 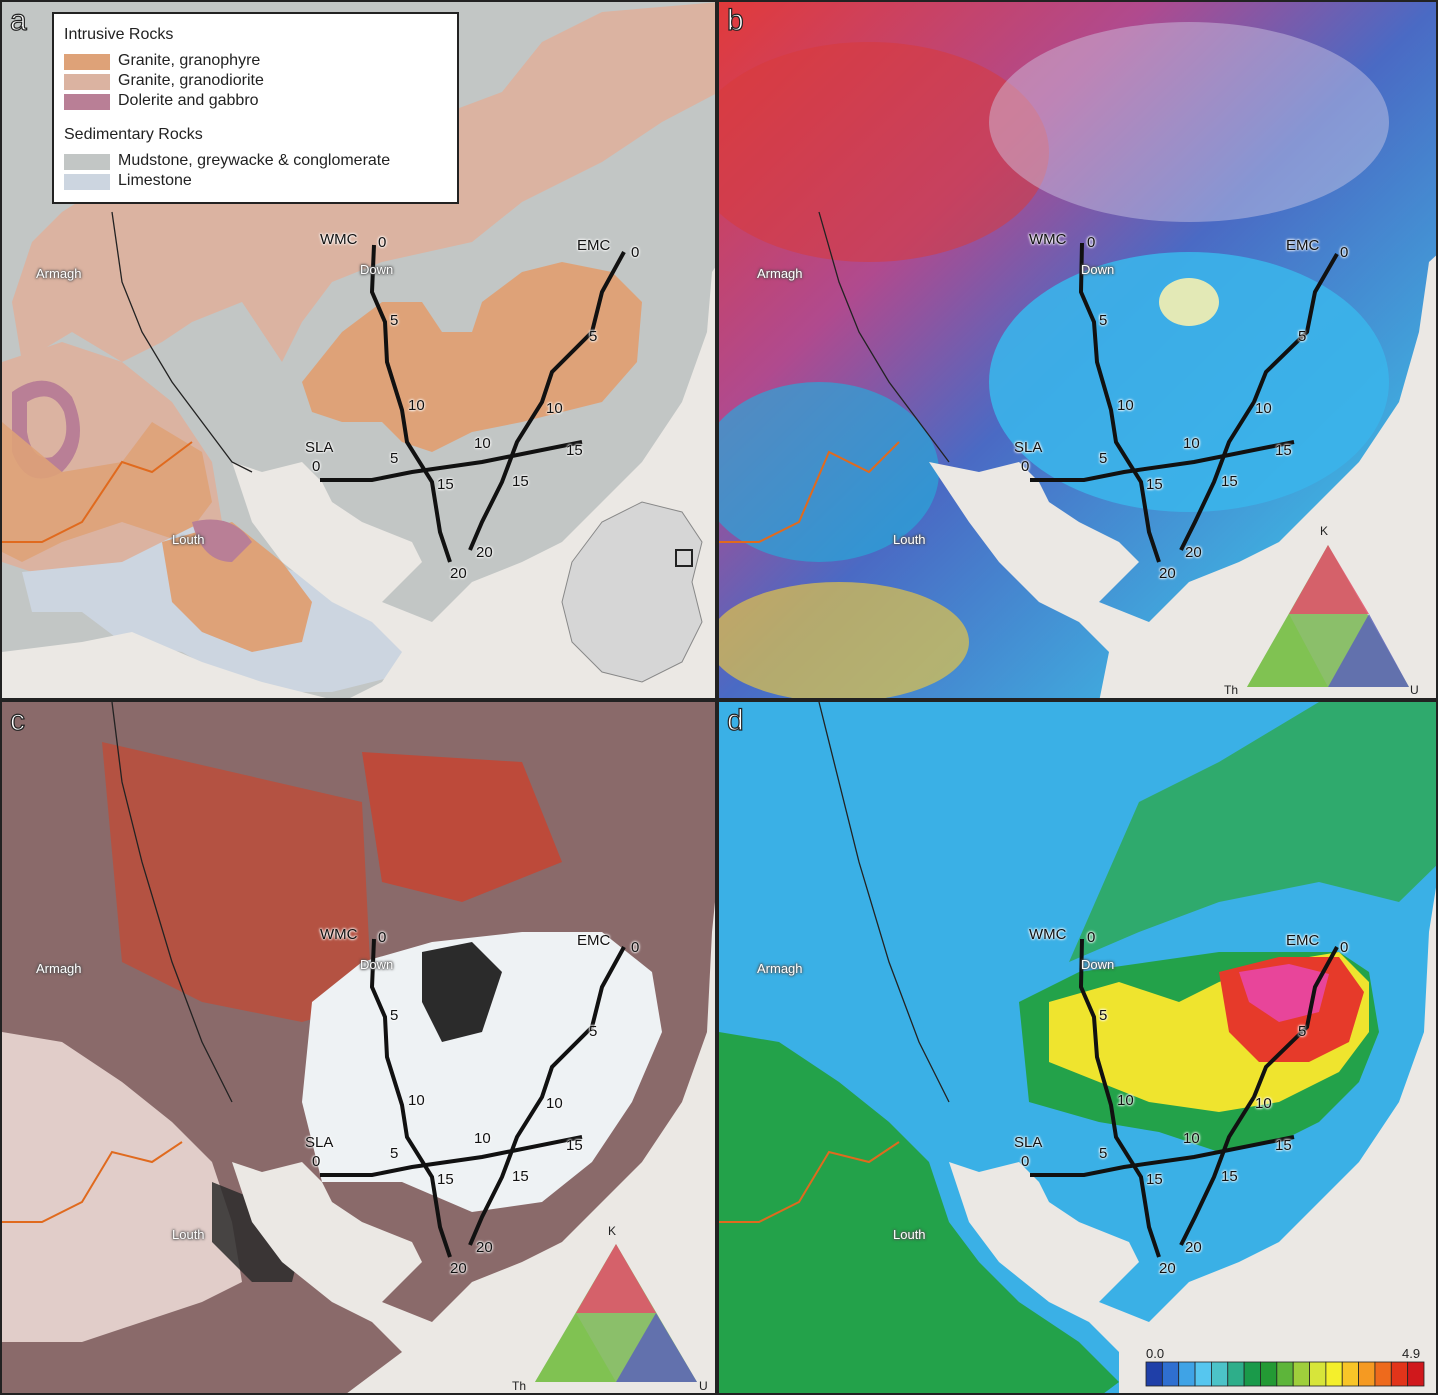 What do you see at coordinates (575, 1347) in the screenshot?
I see `ternary-th-corner-c` at bounding box center [575, 1347].